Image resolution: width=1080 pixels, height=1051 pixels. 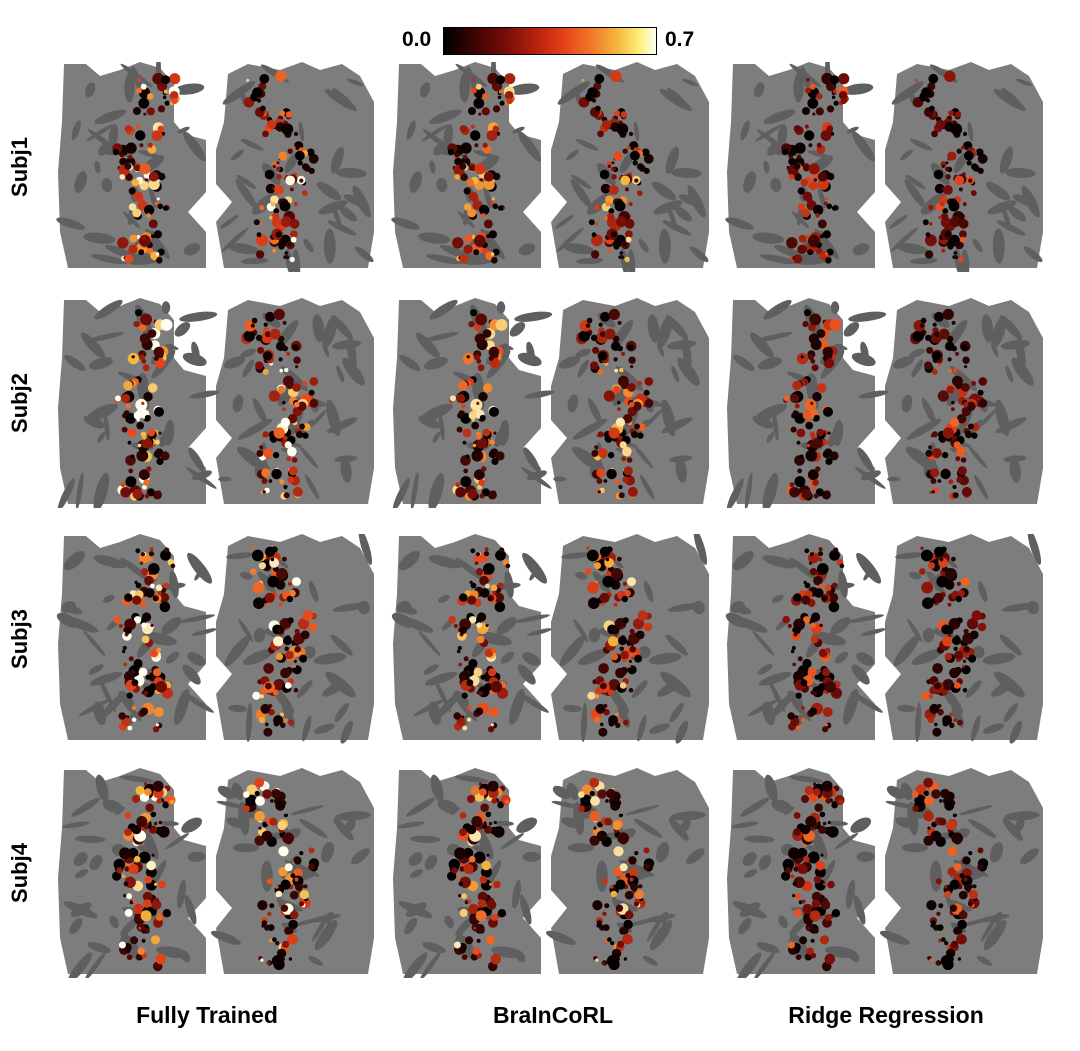 What do you see at coordinates (553, 1015) in the screenshot?
I see `column-label-braincorl: BraInCoRL` at bounding box center [553, 1015].